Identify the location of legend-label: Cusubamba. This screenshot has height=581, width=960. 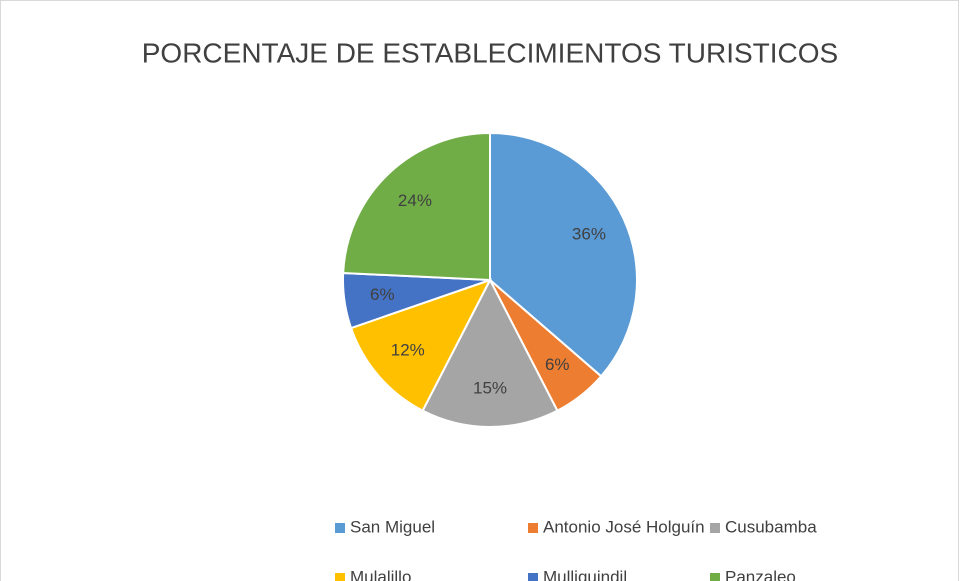
(771, 526).